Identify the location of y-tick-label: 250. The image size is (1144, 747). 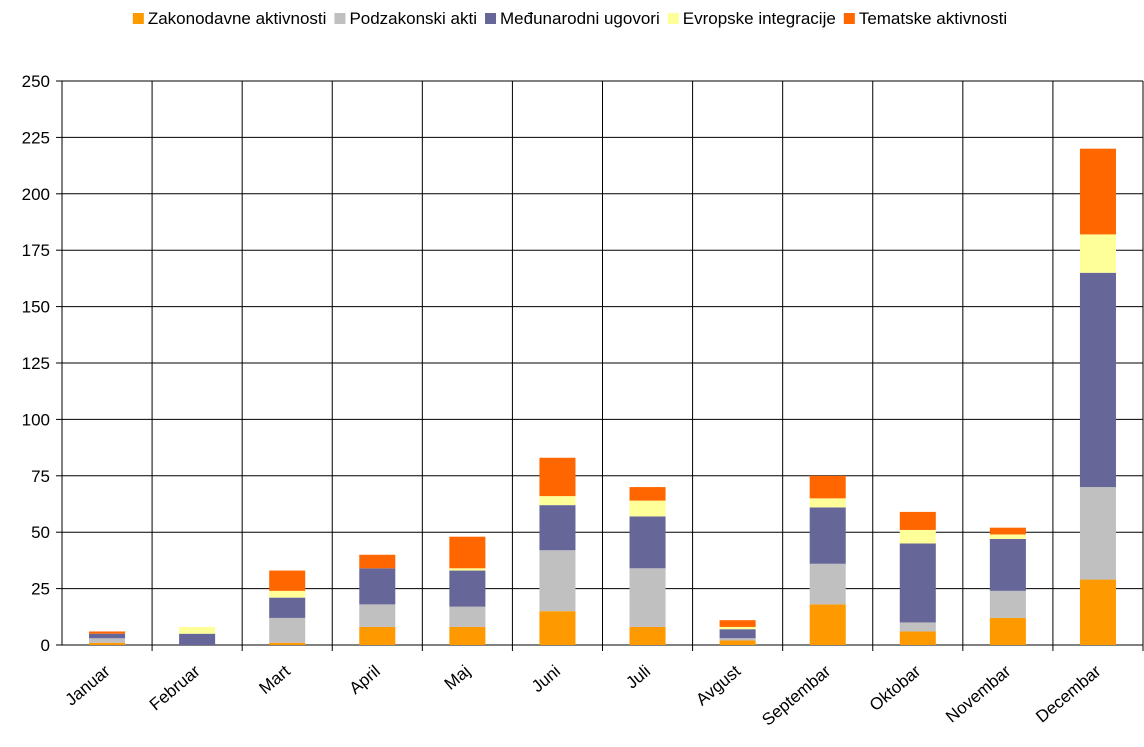
(36, 81).